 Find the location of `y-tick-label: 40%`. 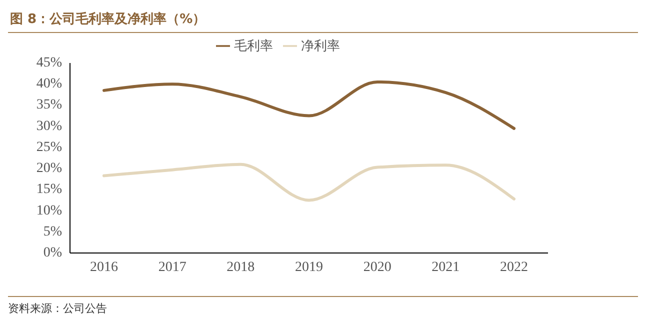

y-tick-label: 40% is located at coordinates (49, 84).